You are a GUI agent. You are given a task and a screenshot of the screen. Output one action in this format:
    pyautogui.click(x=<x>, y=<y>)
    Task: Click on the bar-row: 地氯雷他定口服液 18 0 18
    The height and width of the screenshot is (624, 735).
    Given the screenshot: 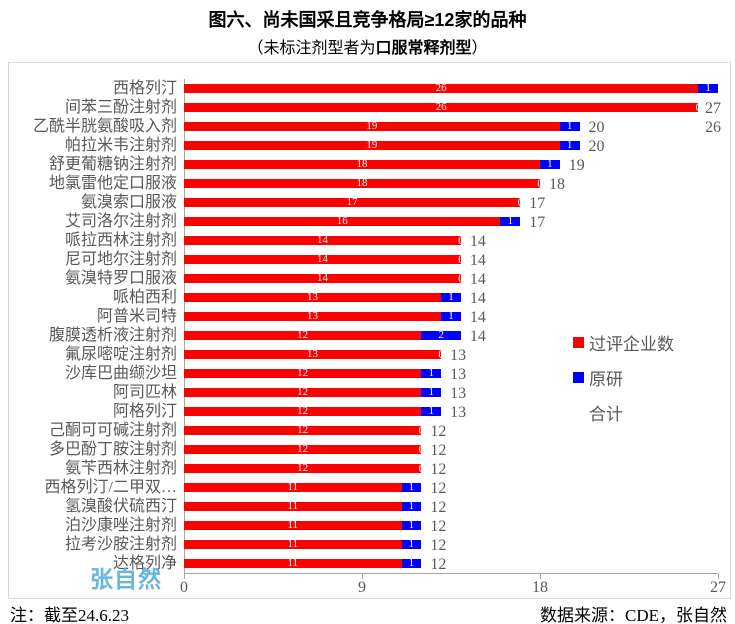 What is the action you would take?
    pyautogui.click(x=363, y=183)
    